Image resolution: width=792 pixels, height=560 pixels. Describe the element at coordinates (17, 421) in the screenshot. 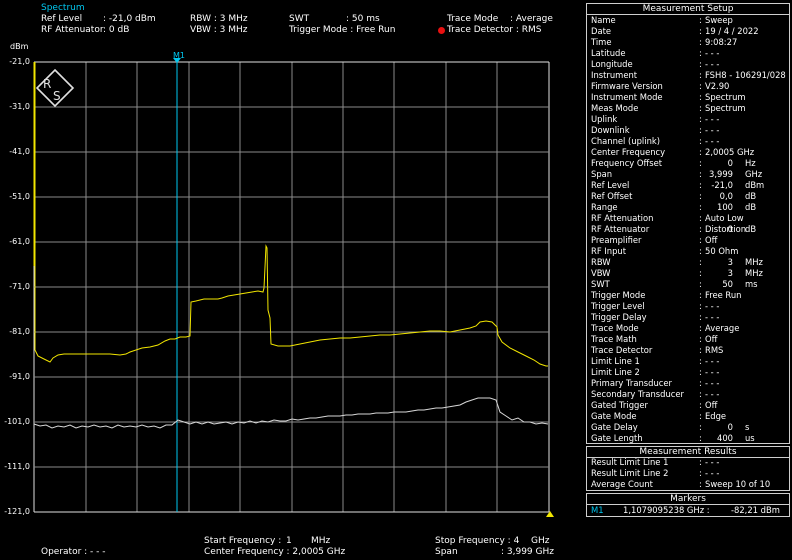

I see `y-tick-label: -101,0` at that location.